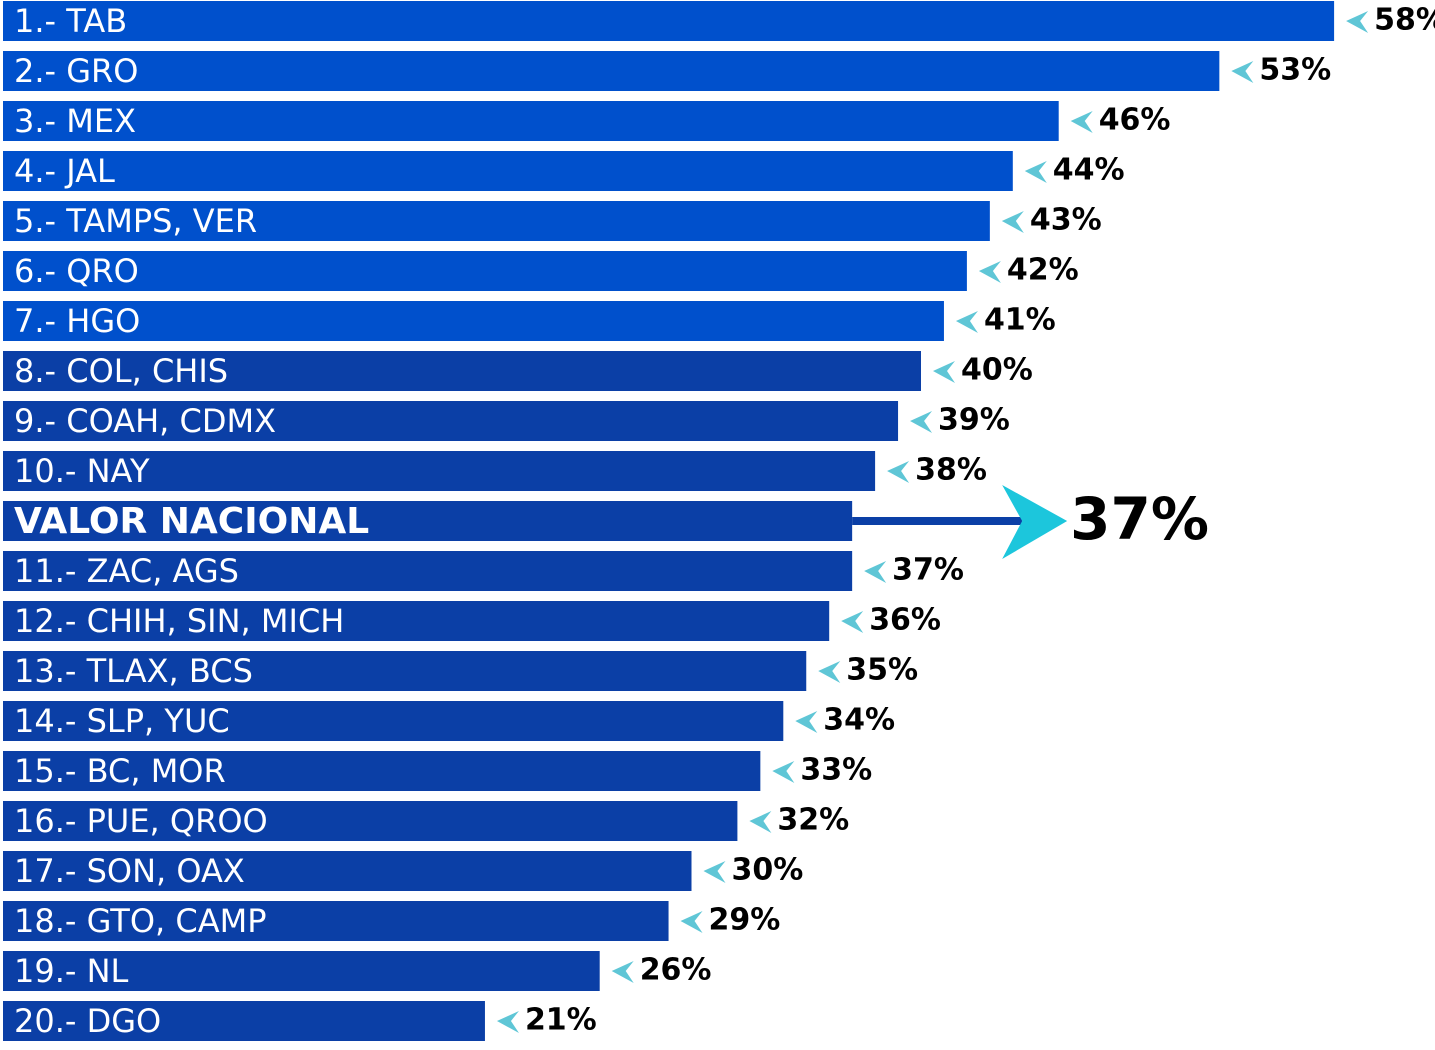 Image resolution: width=1435 pixels, height=1050 pixels. I want to click on reference-label: VALOR NACIONAL, so click(191, 521).